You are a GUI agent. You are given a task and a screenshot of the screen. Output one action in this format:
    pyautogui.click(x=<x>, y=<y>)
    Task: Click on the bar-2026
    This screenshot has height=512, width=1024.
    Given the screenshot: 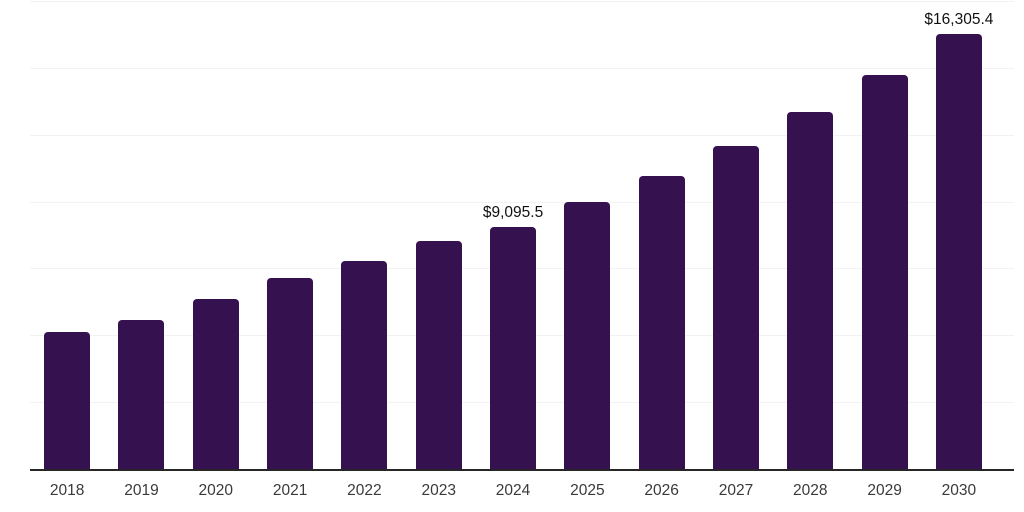 What is the action you would take?
    pyautogui.click(x=661, y=322)
    